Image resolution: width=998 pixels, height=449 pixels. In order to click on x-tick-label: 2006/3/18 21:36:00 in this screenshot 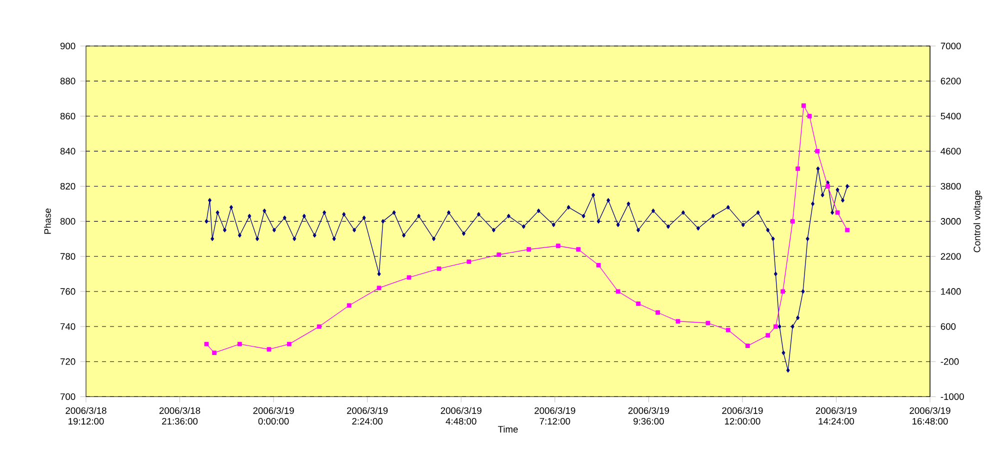, I will do `click(179, 416)`.